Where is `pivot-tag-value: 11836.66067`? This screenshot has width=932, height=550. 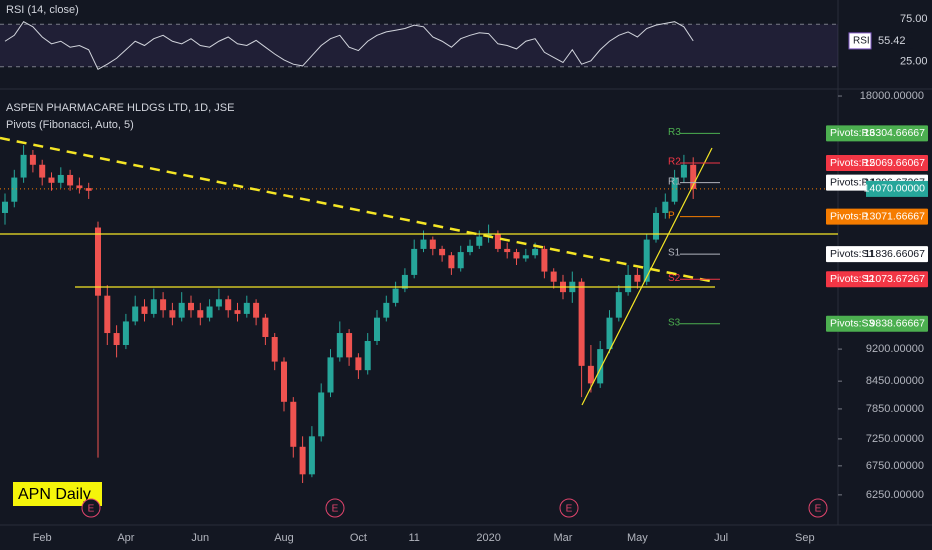 pivot-tag-value: 11836.66067 is located at coordinates (894, 254).